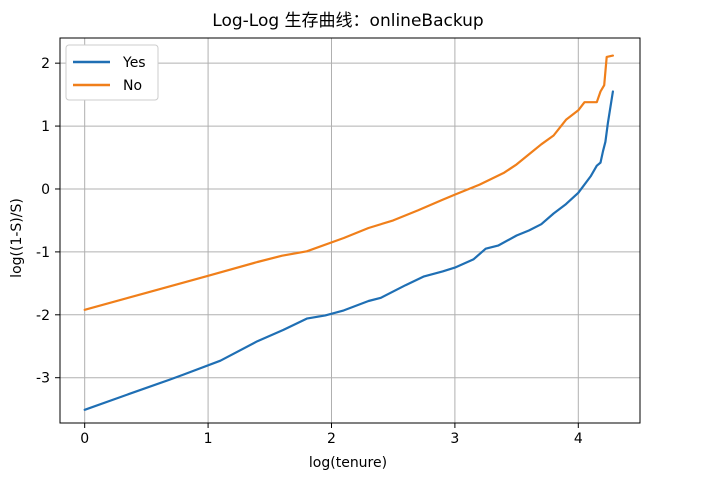 This screenshot has width=721, height=482. I want to click on x-tick-label: 2, so click(331, 439).